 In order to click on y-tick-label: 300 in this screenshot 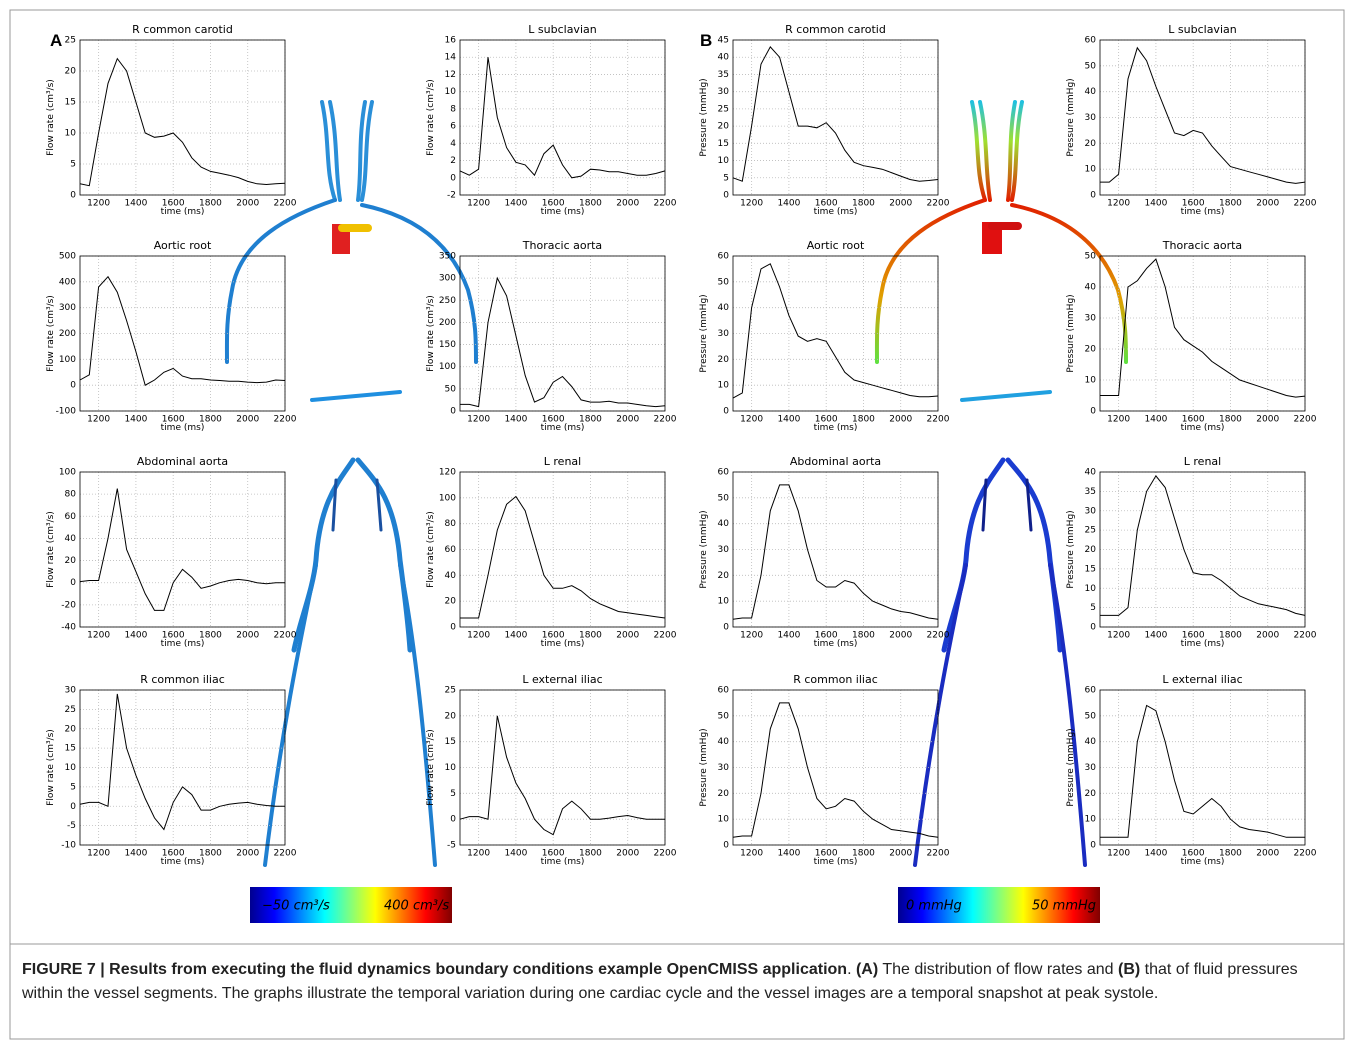, I will do `click(67, 308)`.